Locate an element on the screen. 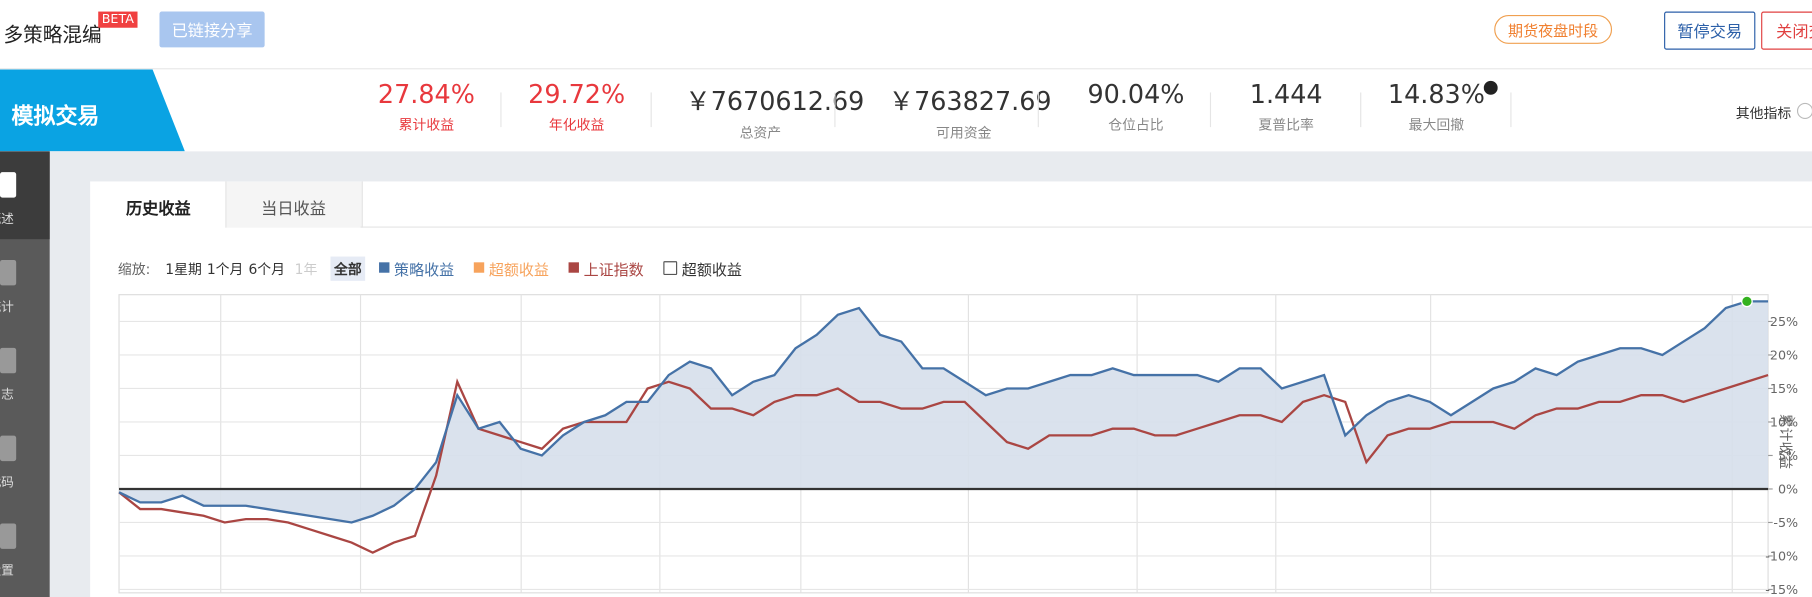 This screenshot has height=597, width=1812. y-tick-label: 0% is located at coordinates (1788, 489).